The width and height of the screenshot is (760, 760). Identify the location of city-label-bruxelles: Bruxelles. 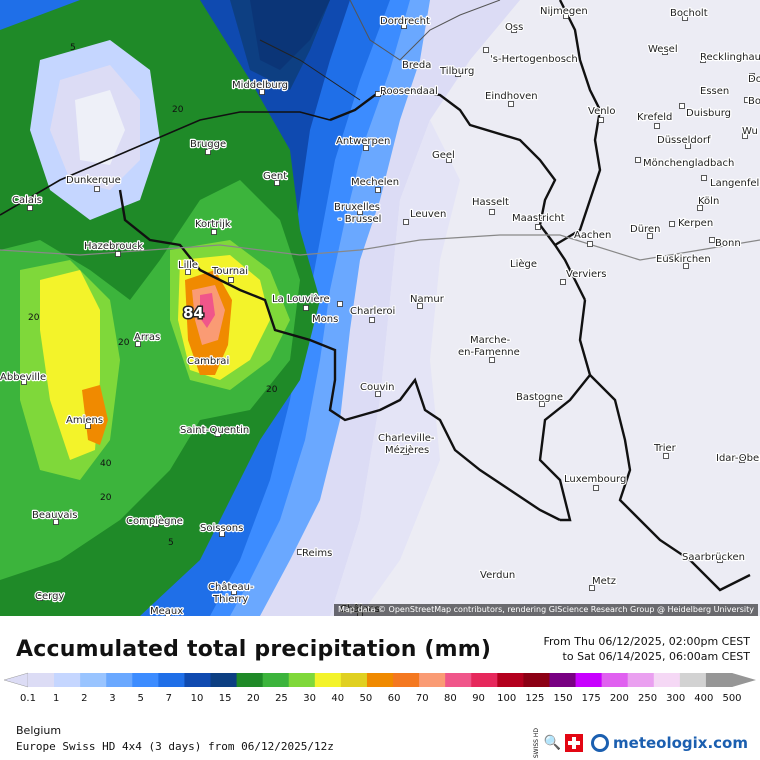
(357, 207).